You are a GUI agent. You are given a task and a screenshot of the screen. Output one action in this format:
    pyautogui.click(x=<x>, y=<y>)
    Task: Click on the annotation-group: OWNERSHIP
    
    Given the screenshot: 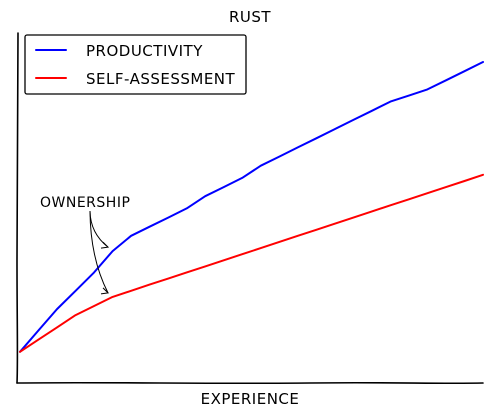 What is the action you would take?
    pyautogui.click(x=85, y=245)
    